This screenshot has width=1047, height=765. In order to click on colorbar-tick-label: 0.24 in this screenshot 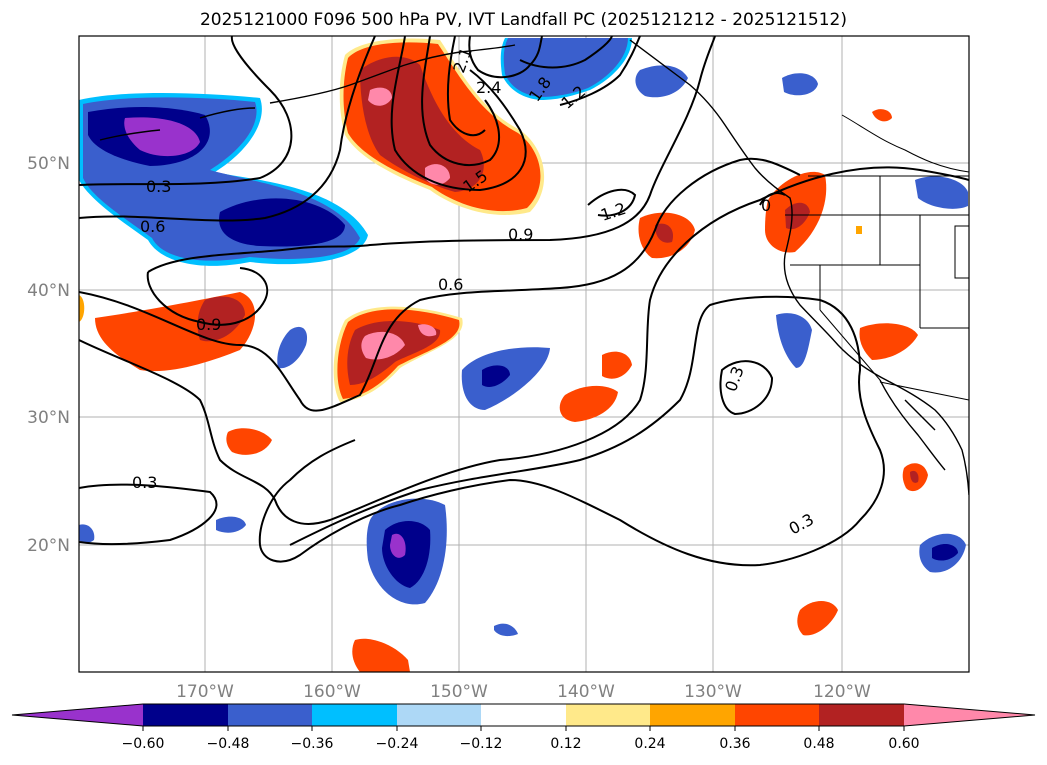, I will do `click(649, 744)`.